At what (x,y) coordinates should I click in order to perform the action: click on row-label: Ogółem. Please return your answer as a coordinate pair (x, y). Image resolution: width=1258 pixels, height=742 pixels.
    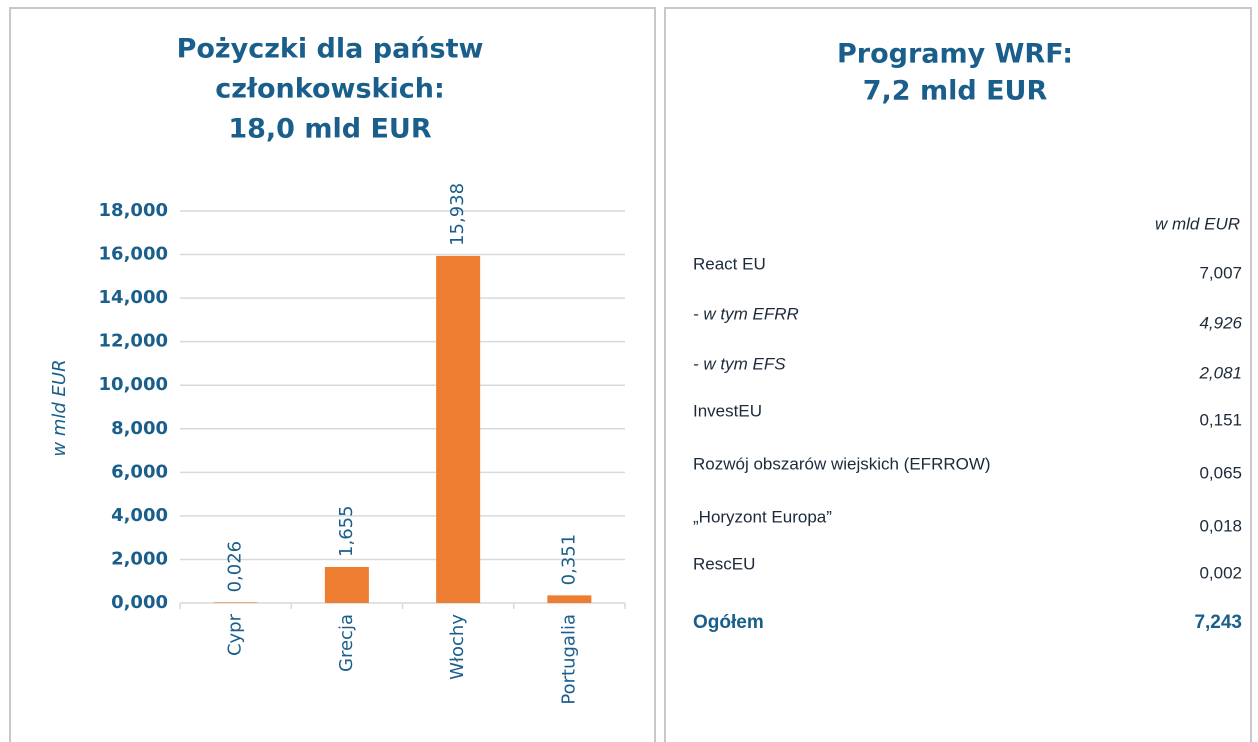
    Looking at the image, I should click on (728, 622).